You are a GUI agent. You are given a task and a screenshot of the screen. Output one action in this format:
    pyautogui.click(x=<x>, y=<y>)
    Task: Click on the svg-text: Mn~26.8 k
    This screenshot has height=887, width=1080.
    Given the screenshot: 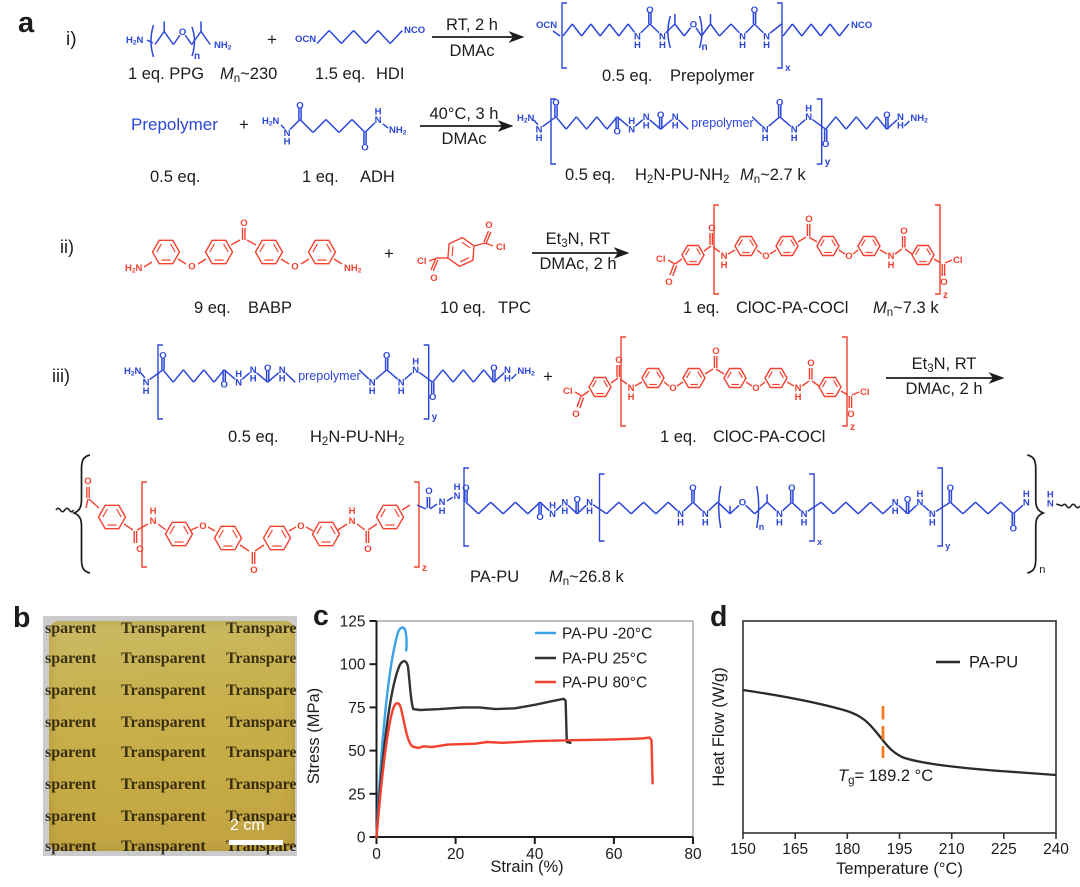 What is the action you would take?
    pyautogui.click(x=586, y=578)
    